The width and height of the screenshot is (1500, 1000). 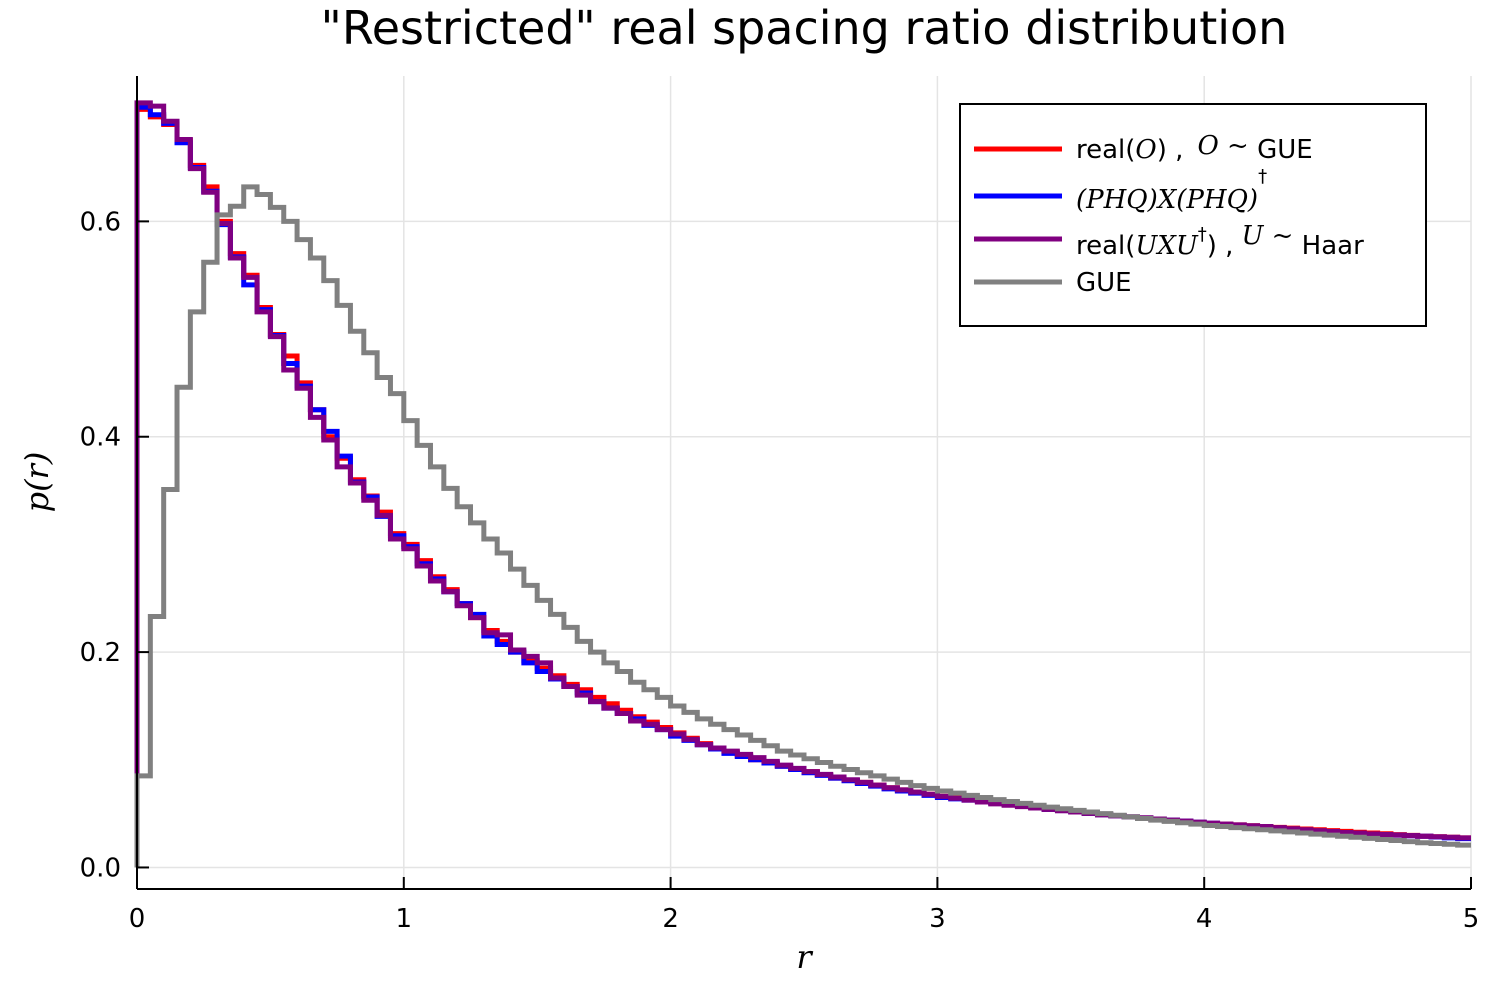 What do you see at coordinates (1204, 919) in the screenshot?
I see `x-tick-label: 4` at bounding box center [1204, 919].